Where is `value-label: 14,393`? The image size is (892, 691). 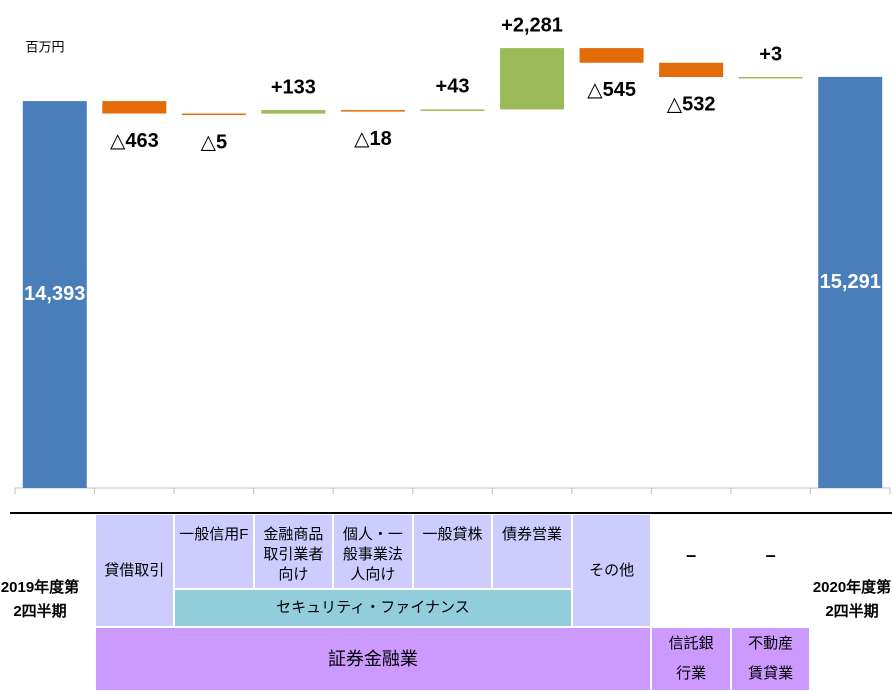 value-label: 14,393 is located at coordinates (54, 294).